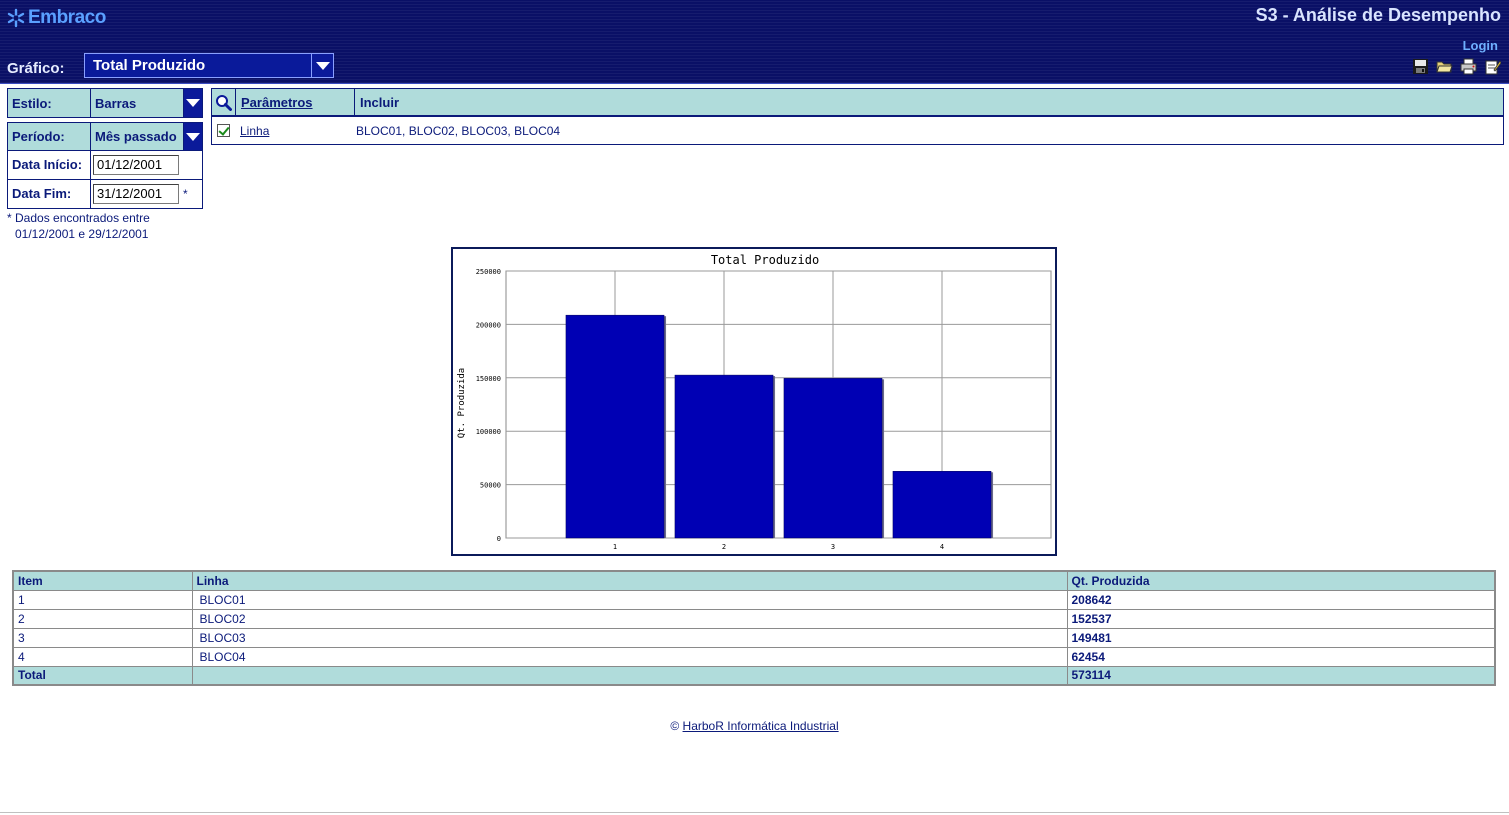  I want to click on item-header: Item, so click(102, 580).